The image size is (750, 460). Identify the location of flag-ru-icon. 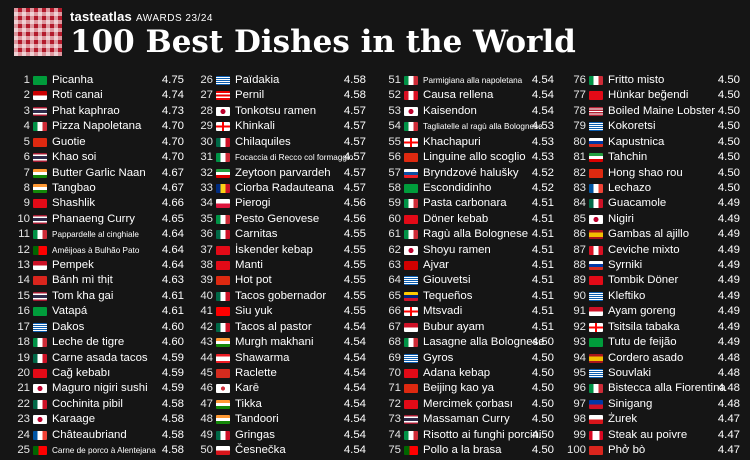
(596, 142).